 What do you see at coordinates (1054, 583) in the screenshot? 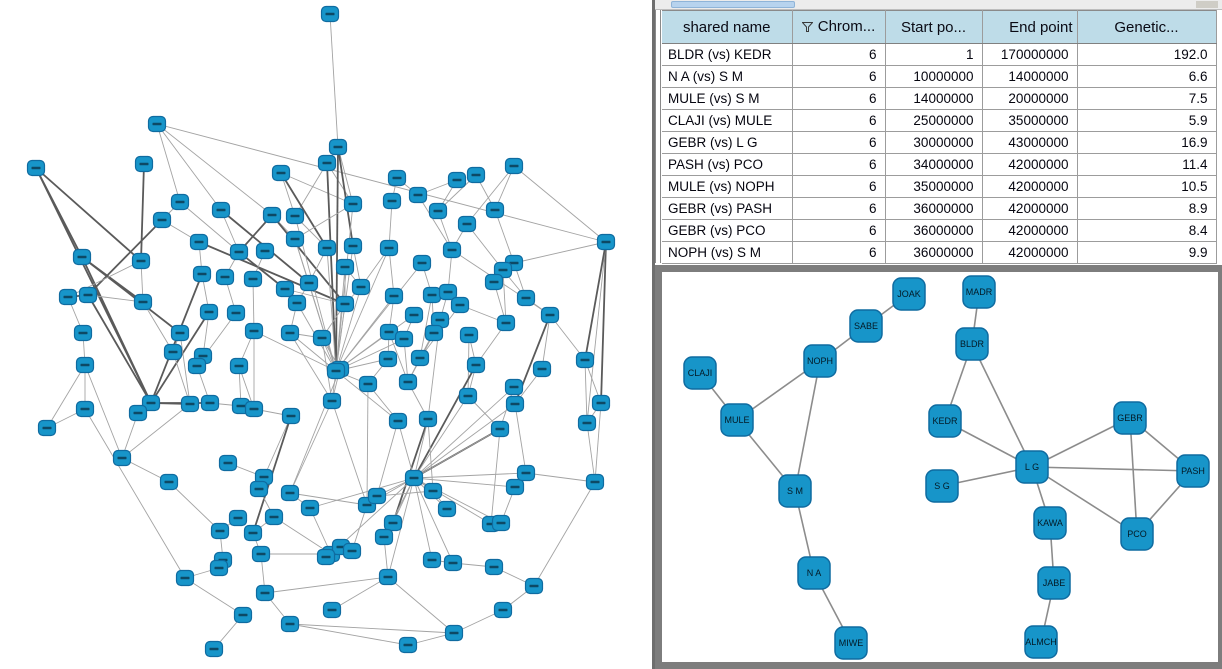
I see `node-jabe: JABE` at bounding box center [1054, 583].